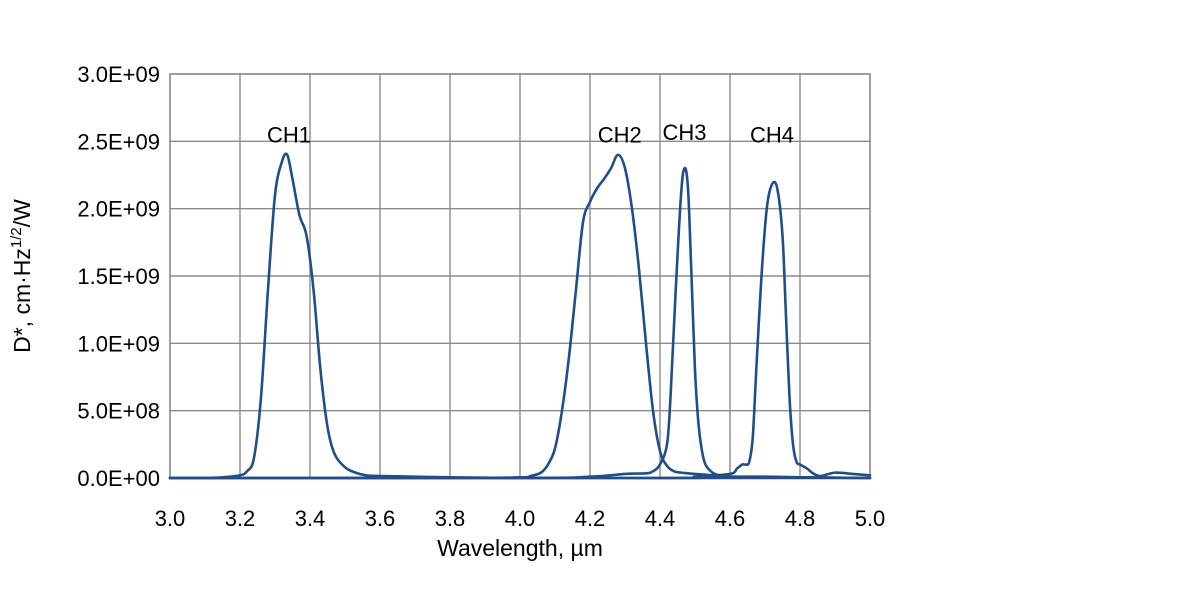 The height and width of the screenshot is (600, 1200). What do you see at coordinates (22, 300) in the screenshot?
I see `y-axis-title-prefix: D*, cm·Hz` at bounding box center [22, 300].